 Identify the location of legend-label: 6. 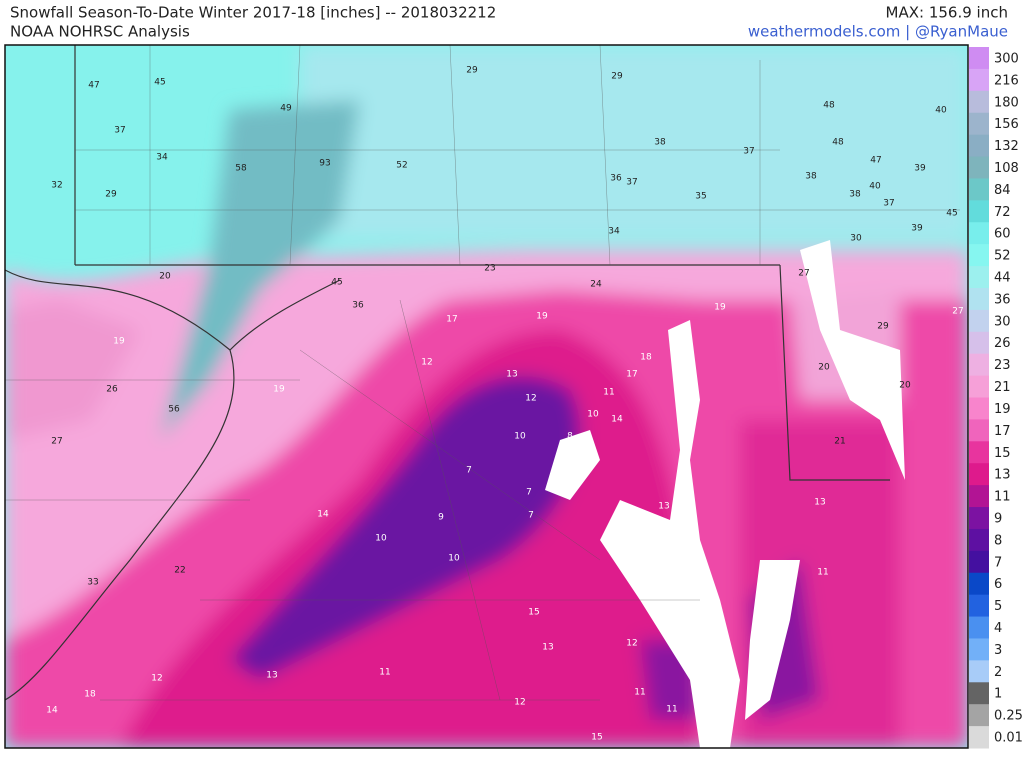
(998, 584).